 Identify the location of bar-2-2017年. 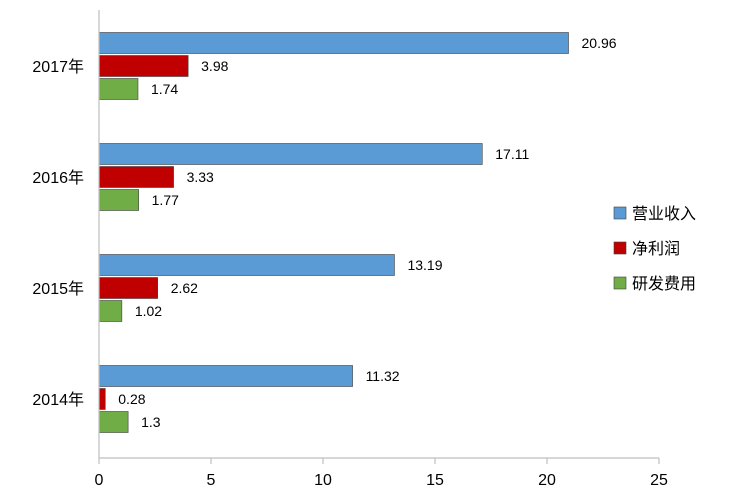
(143, 66).